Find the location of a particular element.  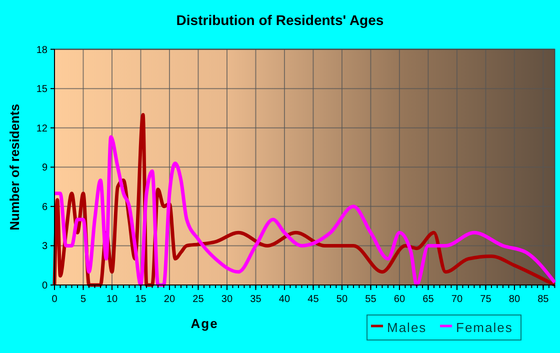

x-tick-label: 35 is located at coordinates (256, 299).